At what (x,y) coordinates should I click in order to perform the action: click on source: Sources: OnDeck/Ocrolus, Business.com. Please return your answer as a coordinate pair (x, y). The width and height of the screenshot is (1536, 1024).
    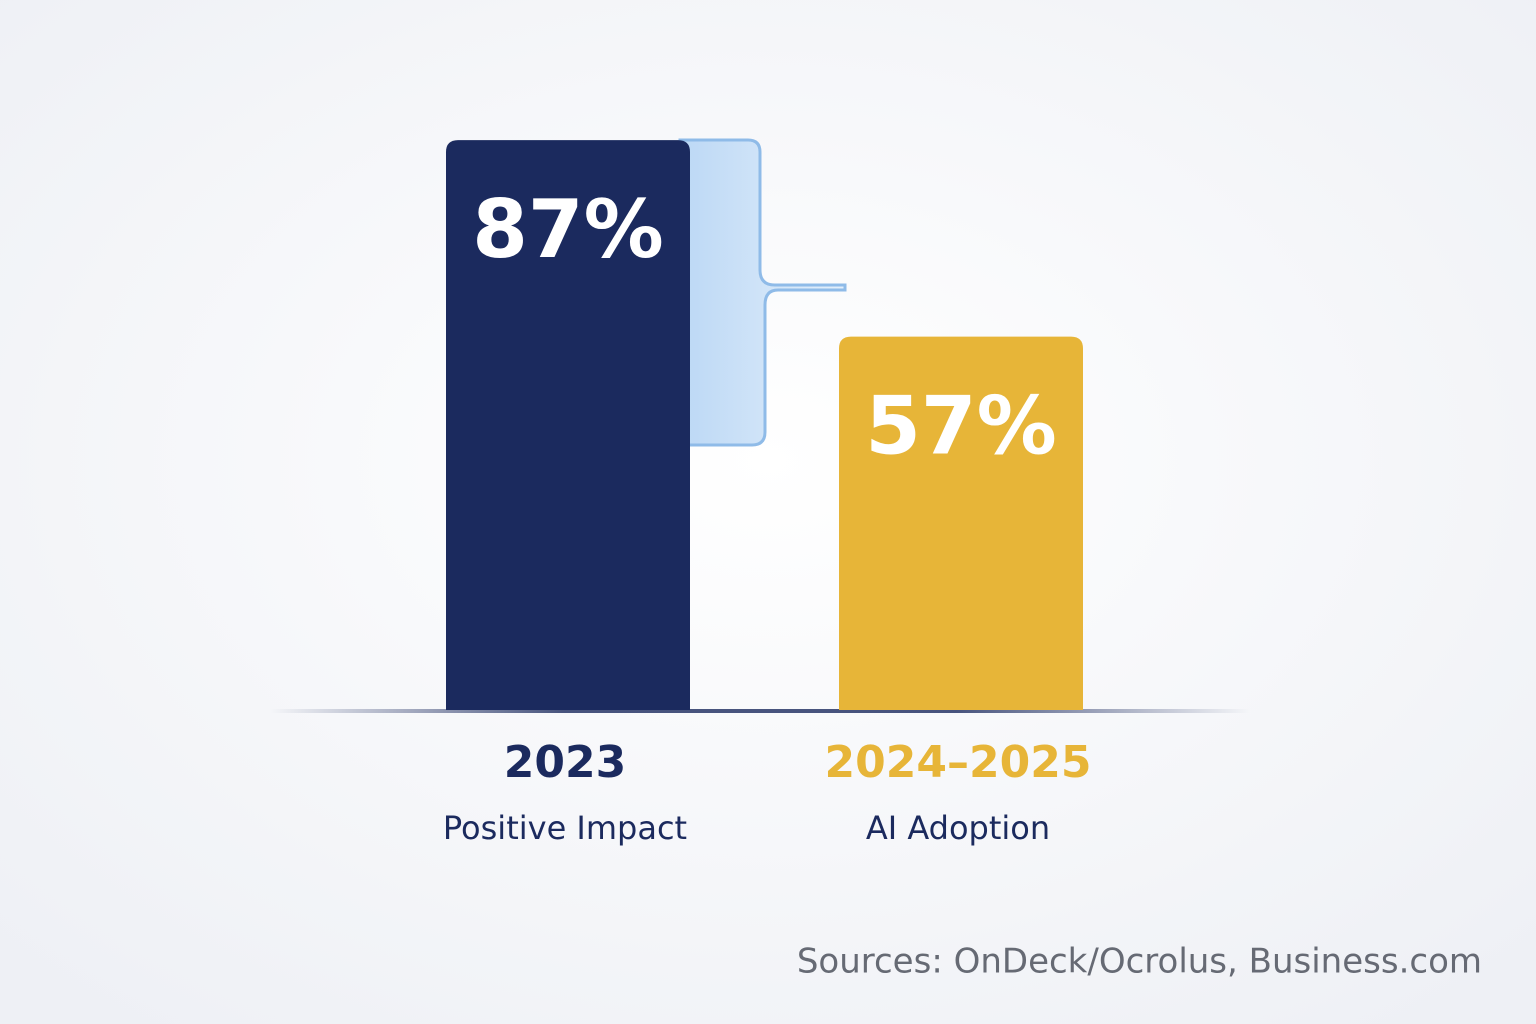
    Looking at the image, I should click on (1139, 962).